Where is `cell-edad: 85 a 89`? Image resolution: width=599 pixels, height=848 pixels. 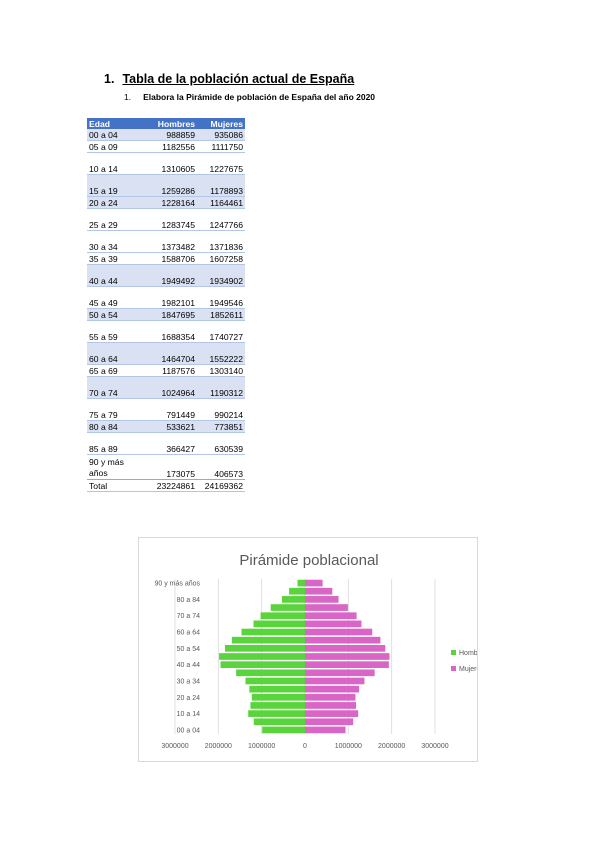 cell-edad: 85 a 89 is located at coordinates (103, 449).